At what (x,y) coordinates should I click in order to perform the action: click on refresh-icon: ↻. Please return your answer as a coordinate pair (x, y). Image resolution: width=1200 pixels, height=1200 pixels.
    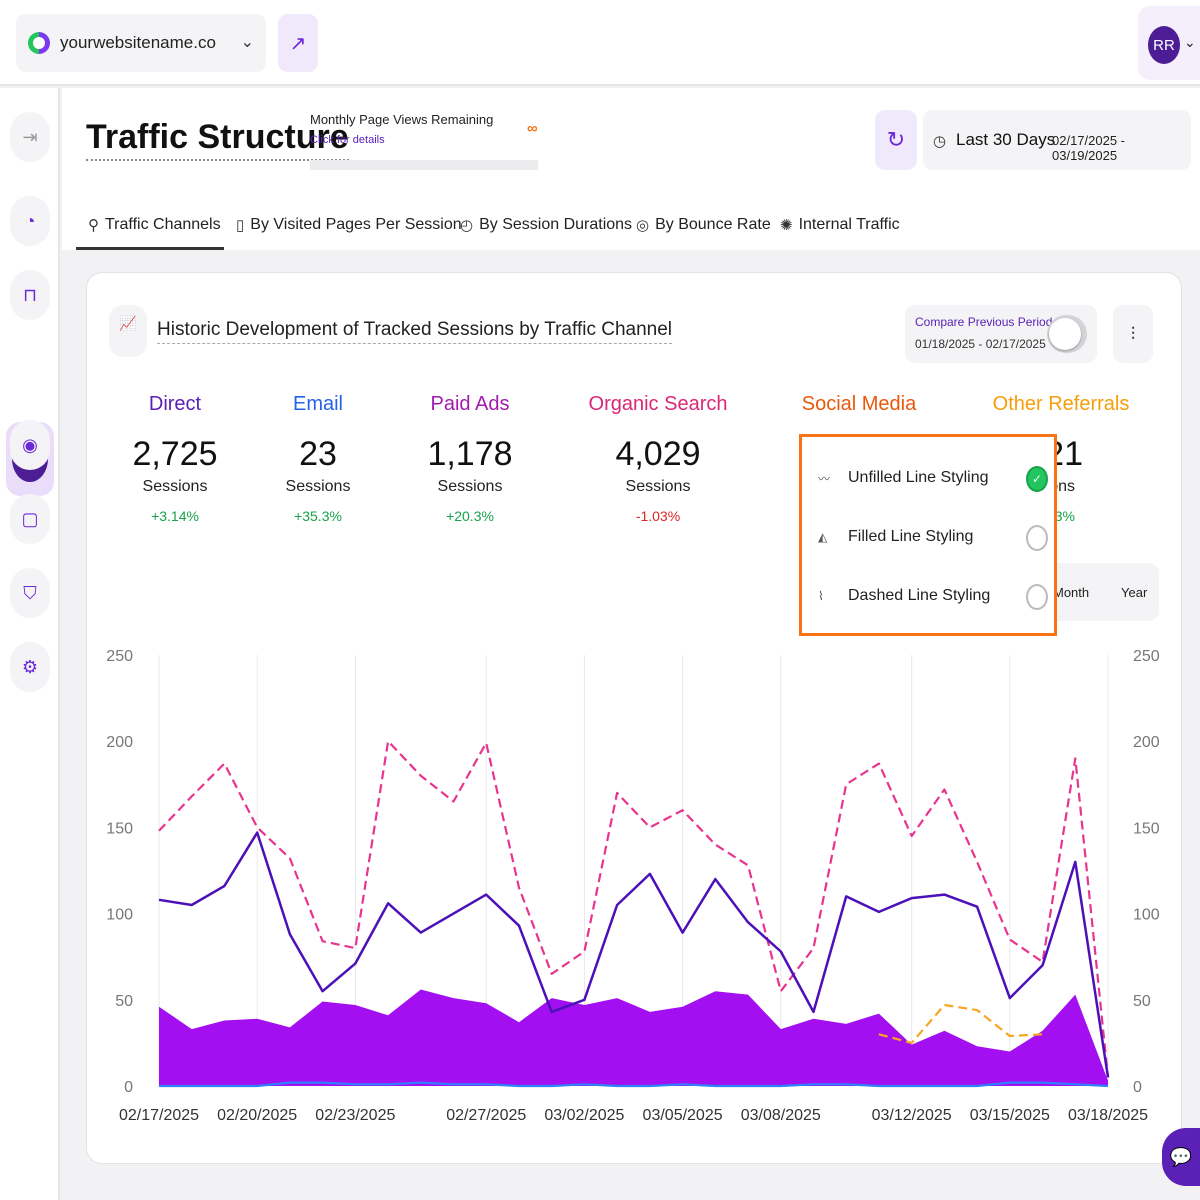
    Looking at the image, I should click on (896, 139).